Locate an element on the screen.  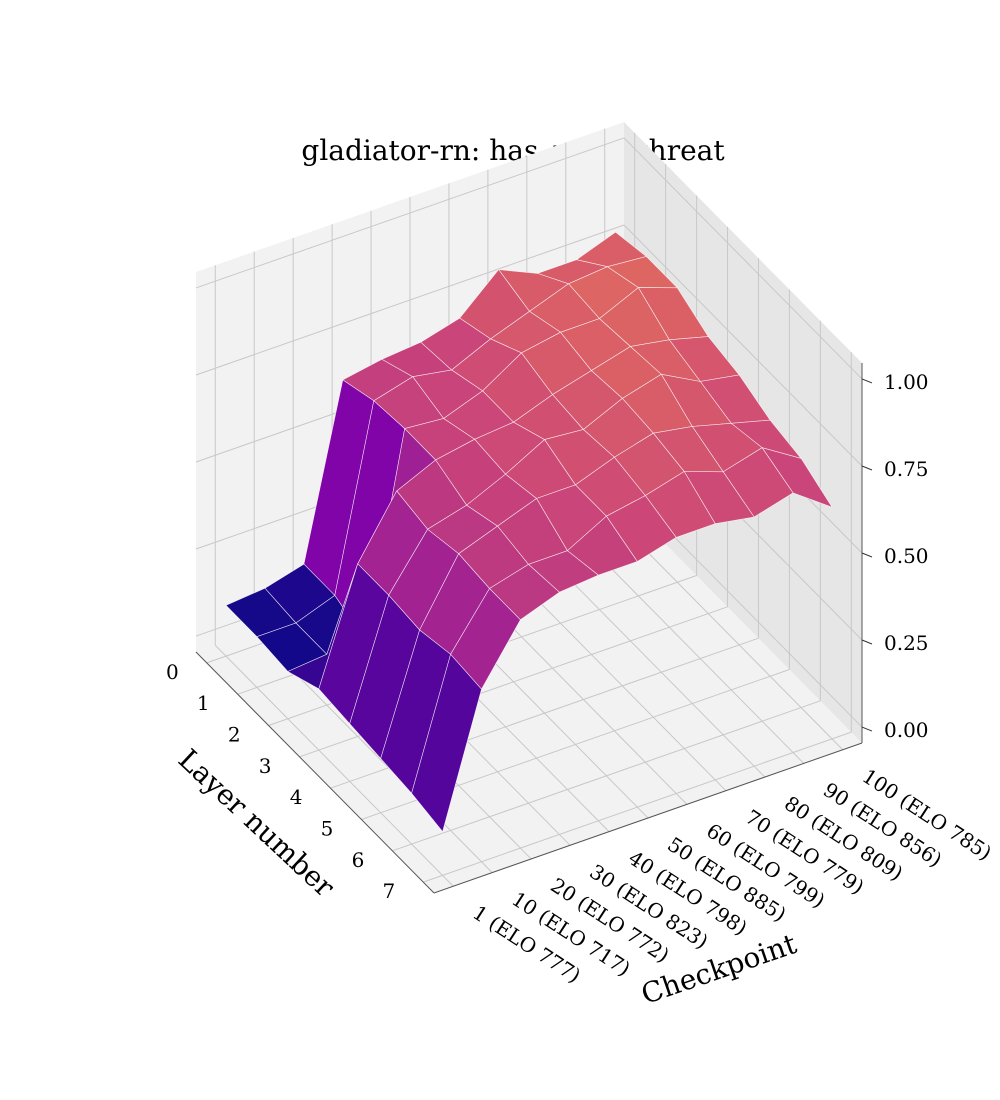
layer-tick-label: 5 is located at coordinates (327, 828).